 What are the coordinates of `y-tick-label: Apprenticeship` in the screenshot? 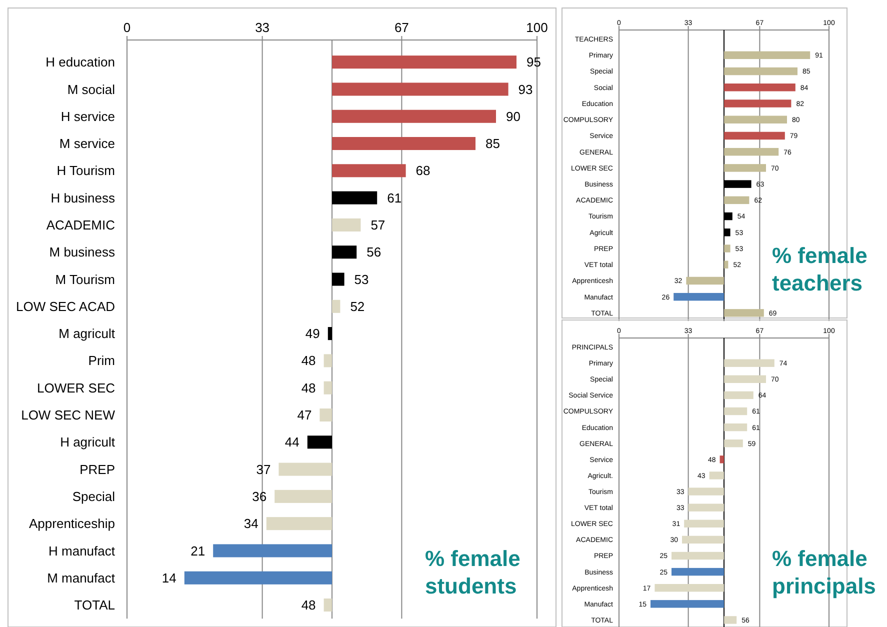 It's located at (72, 524).